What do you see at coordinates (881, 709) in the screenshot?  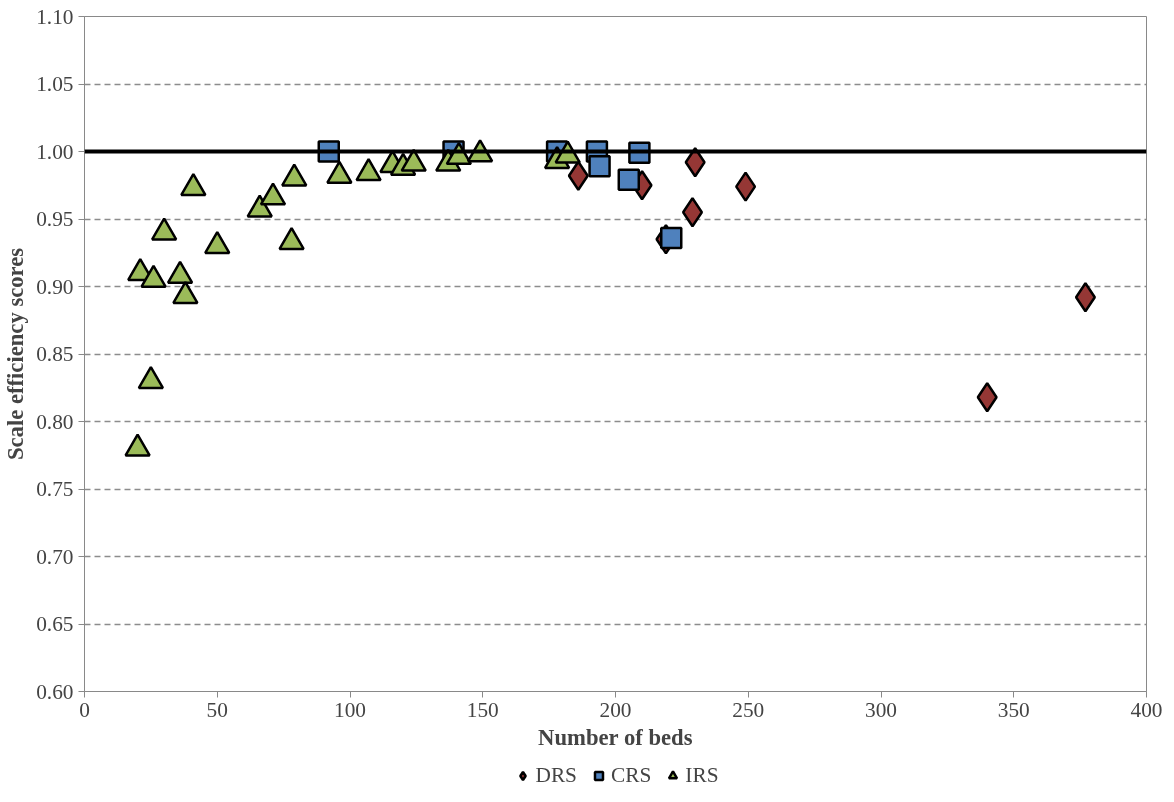 I see `x-tick-label: 300` at bounding box center [881, 709].